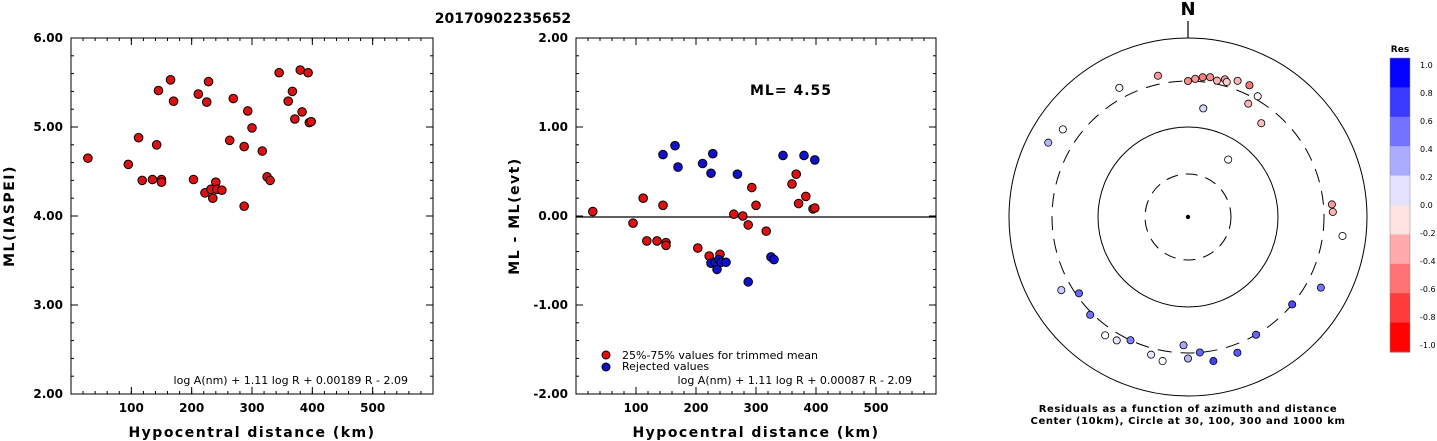 Image resolution: width=1437 pixels, height=441 pixels. What do you see at coordinates (48, 305) in the screenshot?
I see `y-tick-label: 3.00` at bounding box center [48, 305].